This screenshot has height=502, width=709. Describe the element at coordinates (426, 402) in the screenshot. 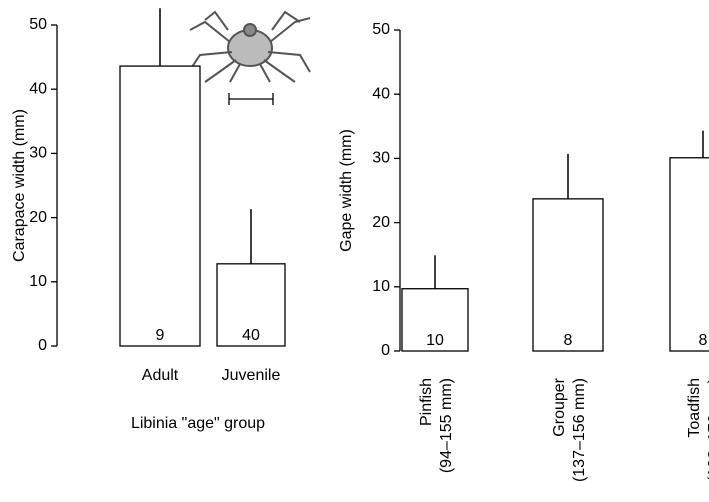

I see `x-tick-label: Pinfish` at that location.